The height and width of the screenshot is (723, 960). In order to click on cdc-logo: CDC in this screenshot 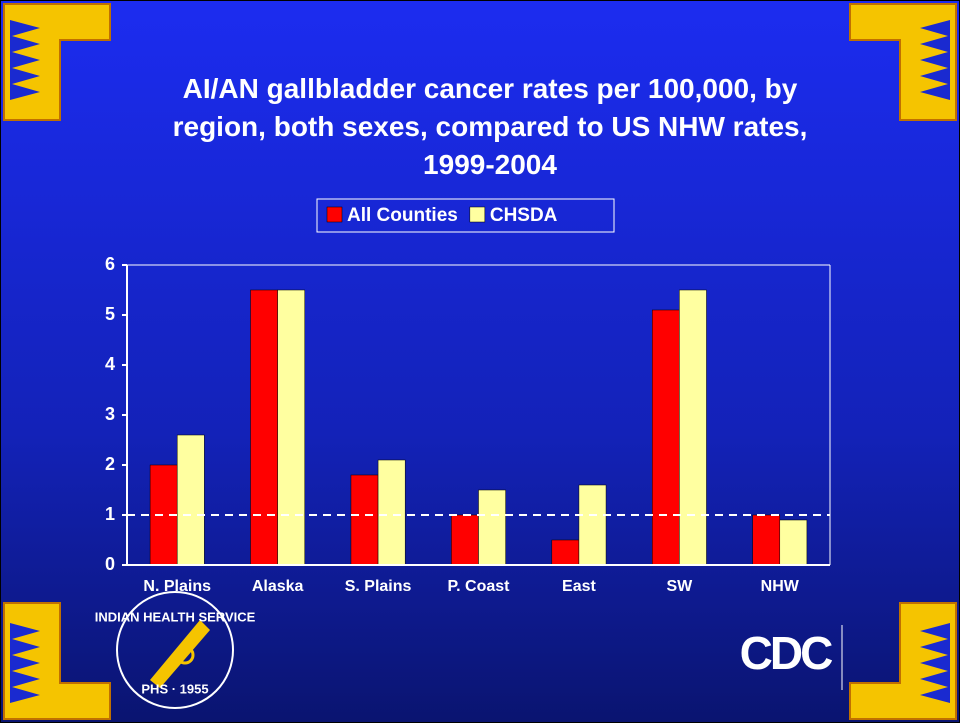, I will do `click(791, 657)`.